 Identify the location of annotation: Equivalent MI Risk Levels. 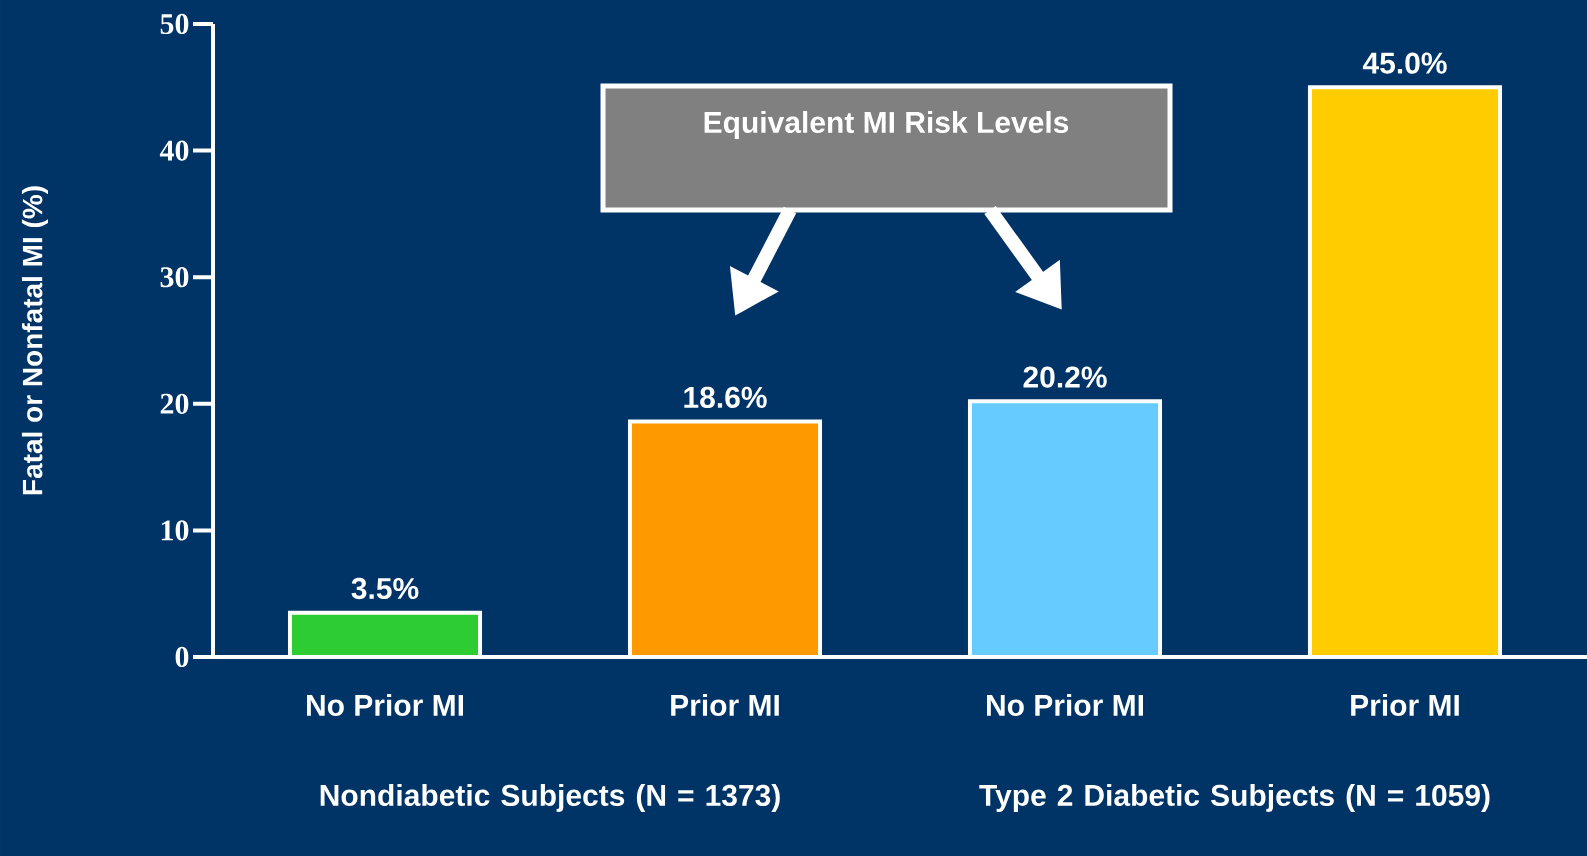
(886, 125).